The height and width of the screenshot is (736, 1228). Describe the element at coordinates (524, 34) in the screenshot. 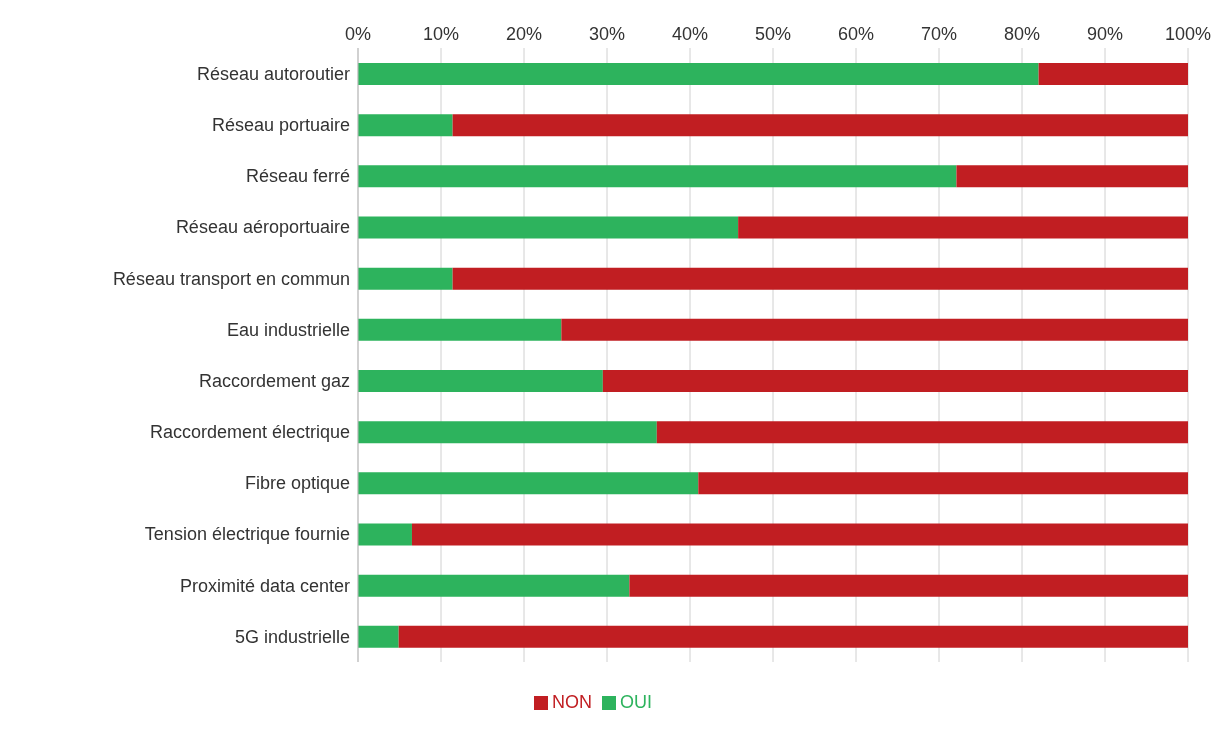

I see `x-tick-label: 20%` at that location.